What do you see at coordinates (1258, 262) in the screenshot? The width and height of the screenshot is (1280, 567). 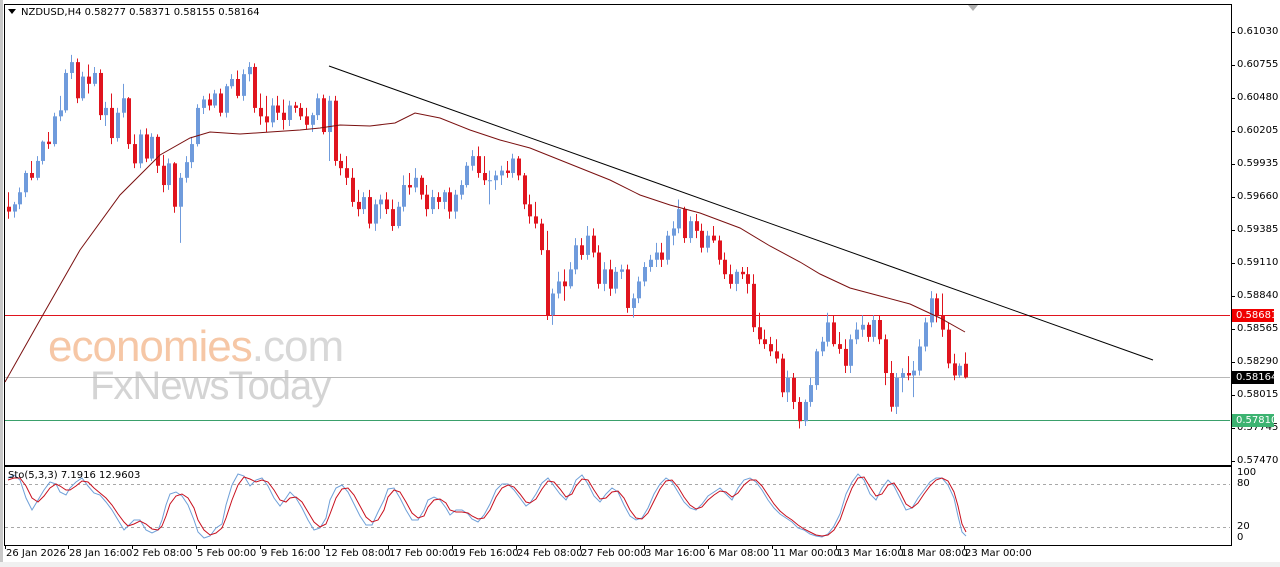 I see `price-axis-label: 0.59110` at bounding box center [1258, 262].